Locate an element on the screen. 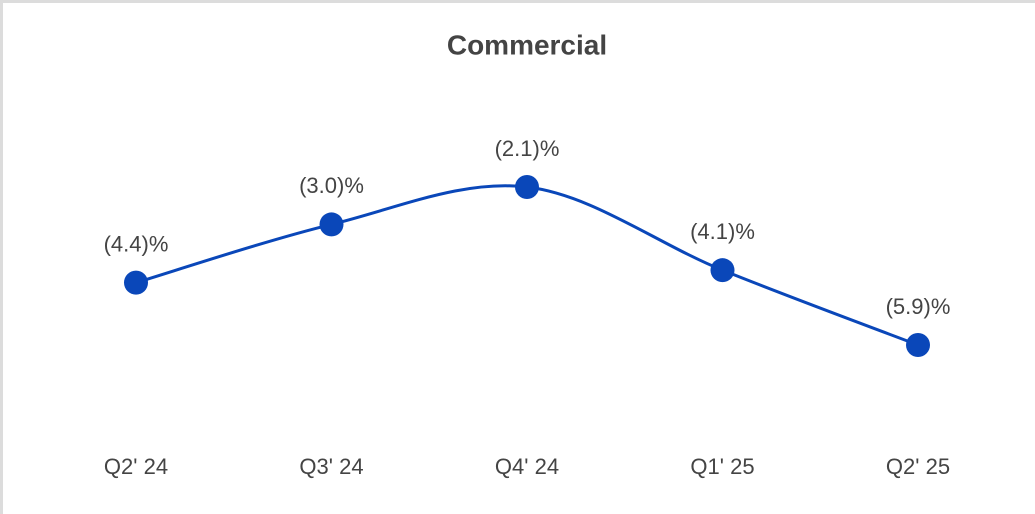  data-label: (5.9)% is located at coordinates (918, 306).